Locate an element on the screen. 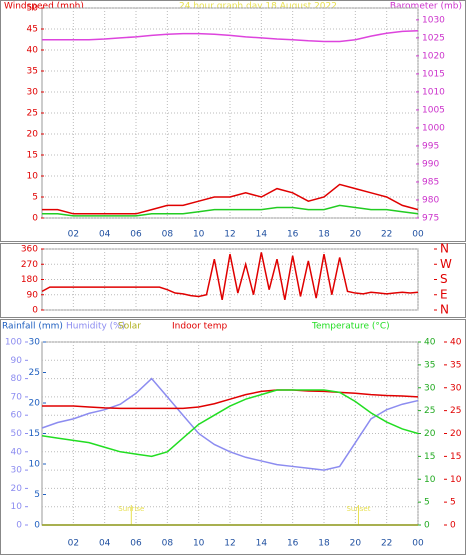 This screenshot has width=466, height=555. y-tick-label: W is located at coordinates (446, 264).